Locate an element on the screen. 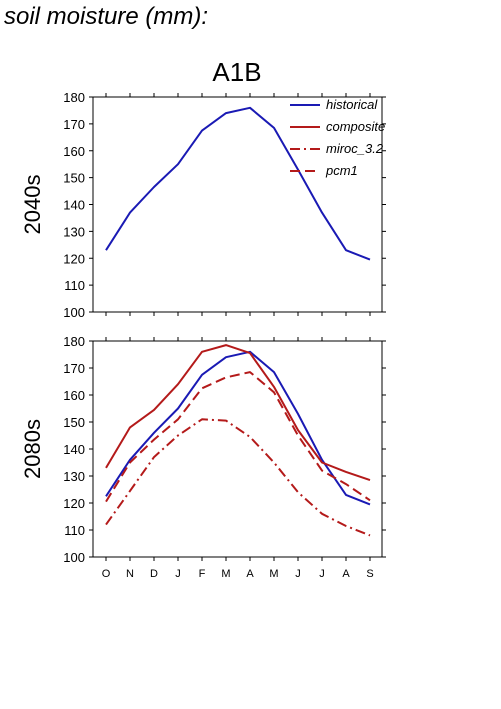 The image size is (501, 709). page-title: soil moisture (mm): is located at coordinates (106, 16).